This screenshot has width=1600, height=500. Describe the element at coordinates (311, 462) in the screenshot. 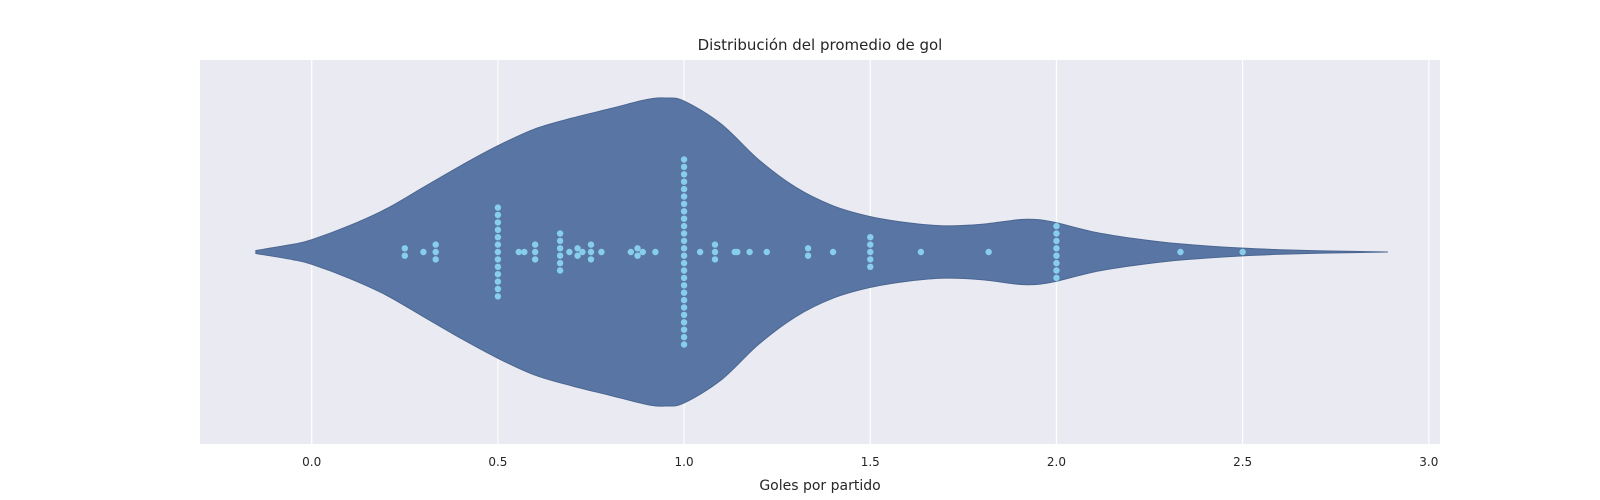

I see `x-tick-label: 0.0` at that location.